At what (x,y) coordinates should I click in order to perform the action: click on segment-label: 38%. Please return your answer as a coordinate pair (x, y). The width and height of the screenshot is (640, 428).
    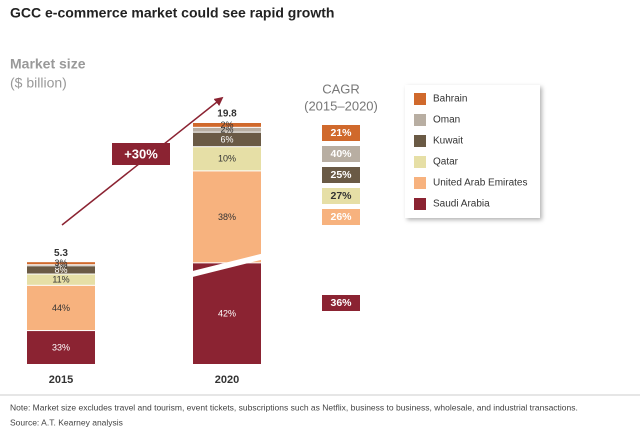
    Looking at the image, I should click on (227, 217).